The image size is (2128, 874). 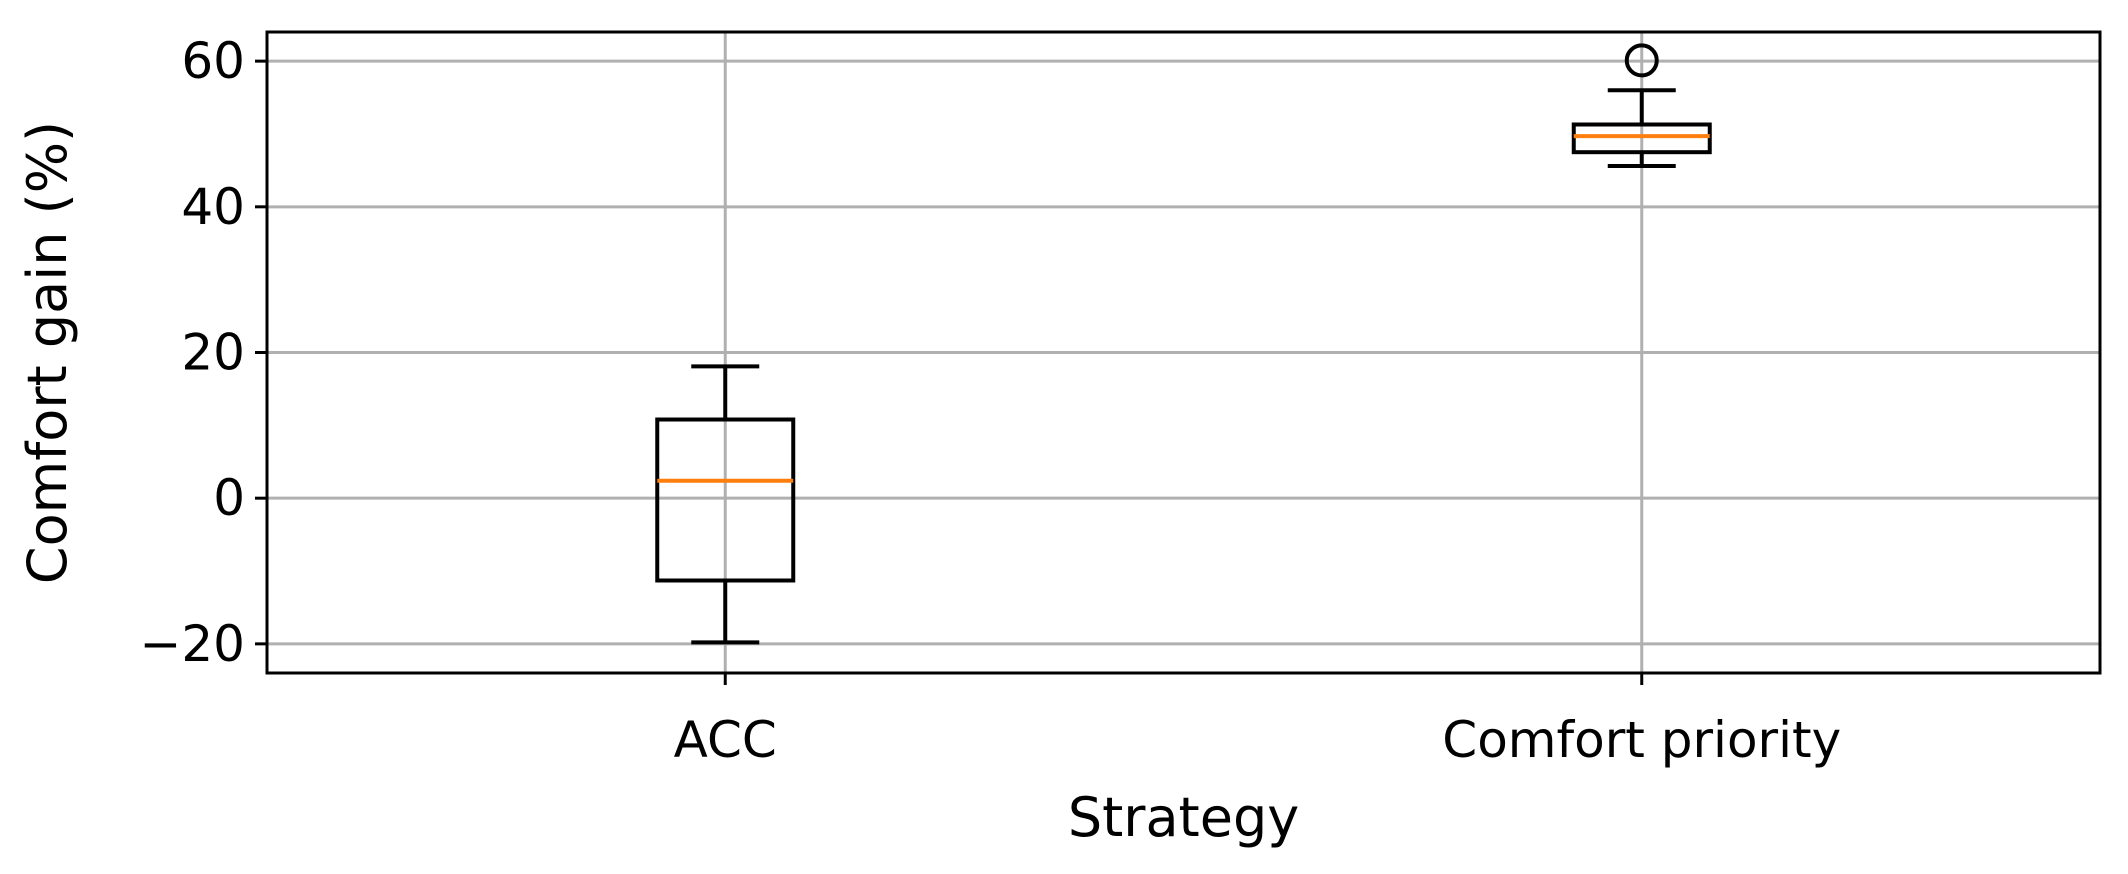 I want to click on y-tick-label: 40, so click(x=213, y=207).